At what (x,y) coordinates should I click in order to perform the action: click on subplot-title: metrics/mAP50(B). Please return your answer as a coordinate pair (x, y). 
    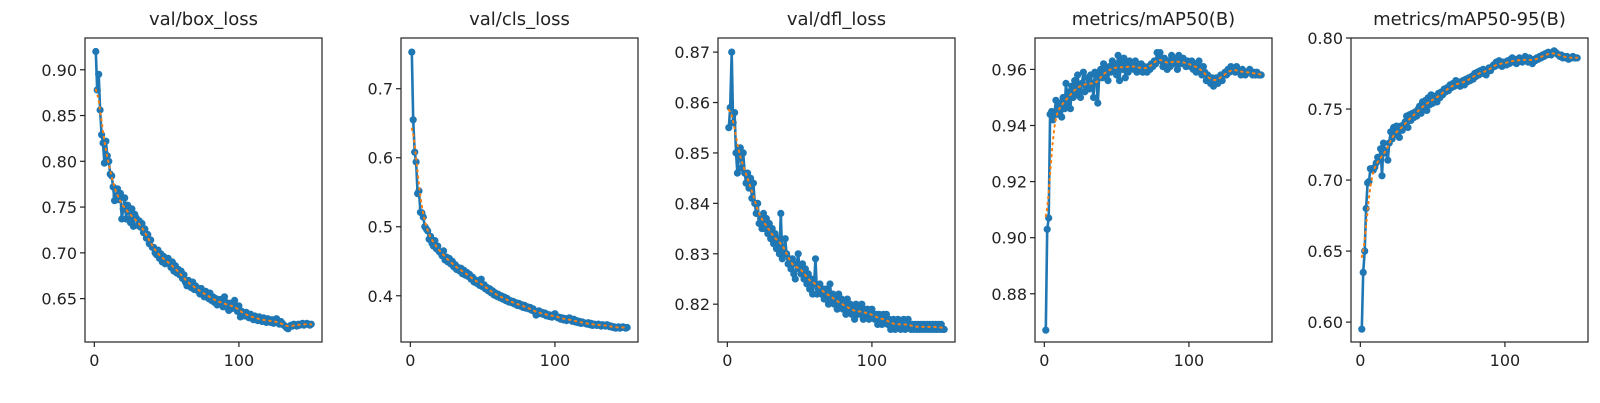
    Looking at the image, I should click on (1153, 19).